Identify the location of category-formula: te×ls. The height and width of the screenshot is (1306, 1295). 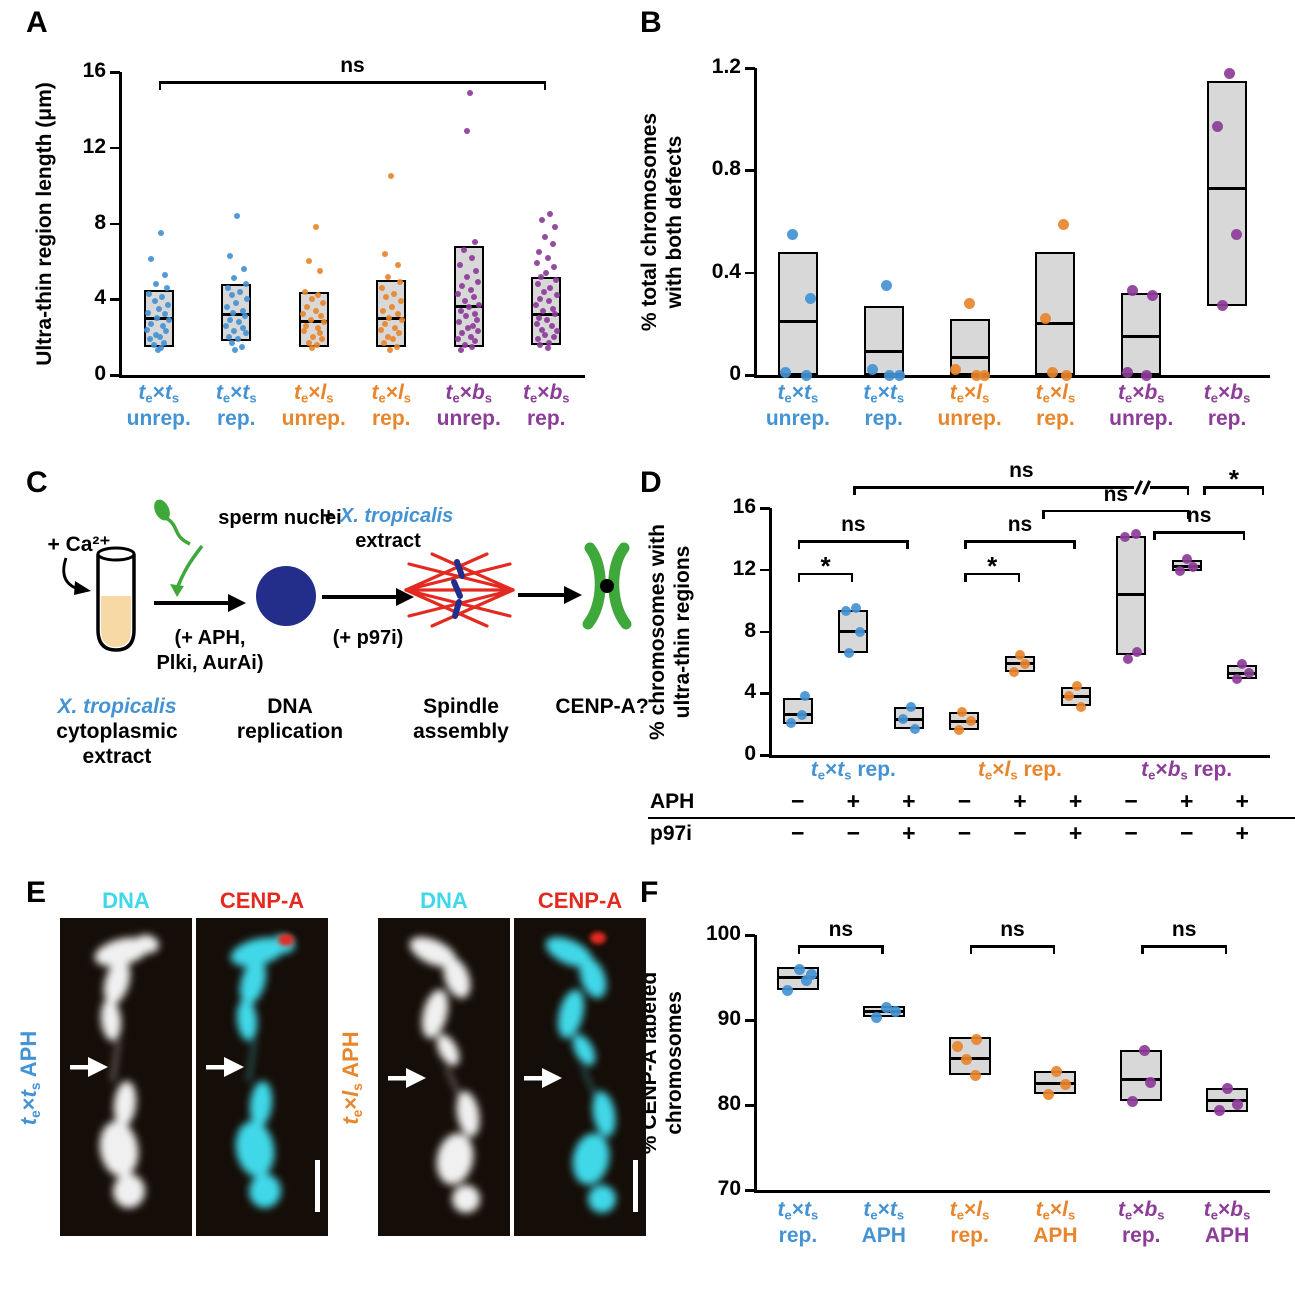
(313, 393).